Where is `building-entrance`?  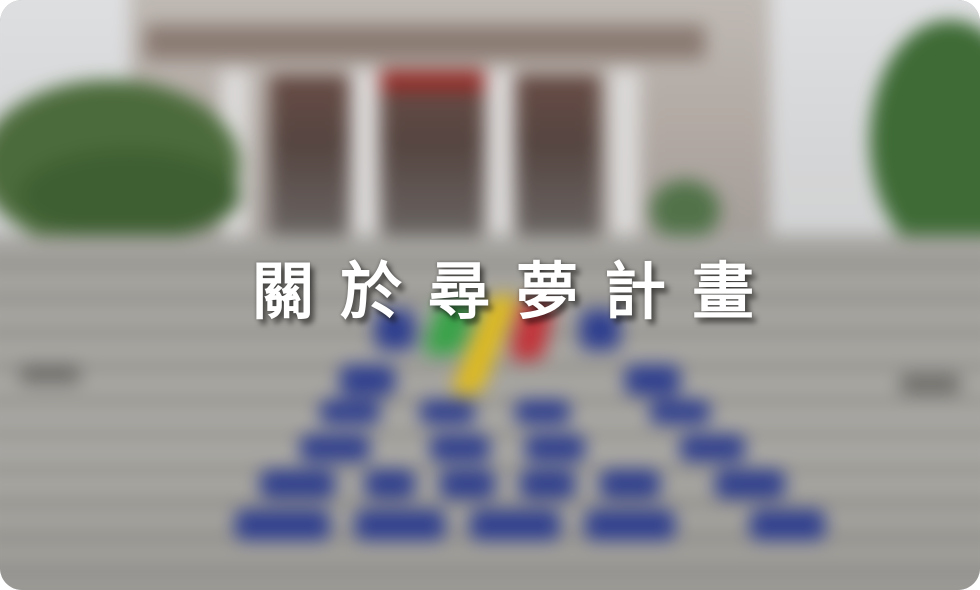
building-entrance is located at coordinates (435, 160).